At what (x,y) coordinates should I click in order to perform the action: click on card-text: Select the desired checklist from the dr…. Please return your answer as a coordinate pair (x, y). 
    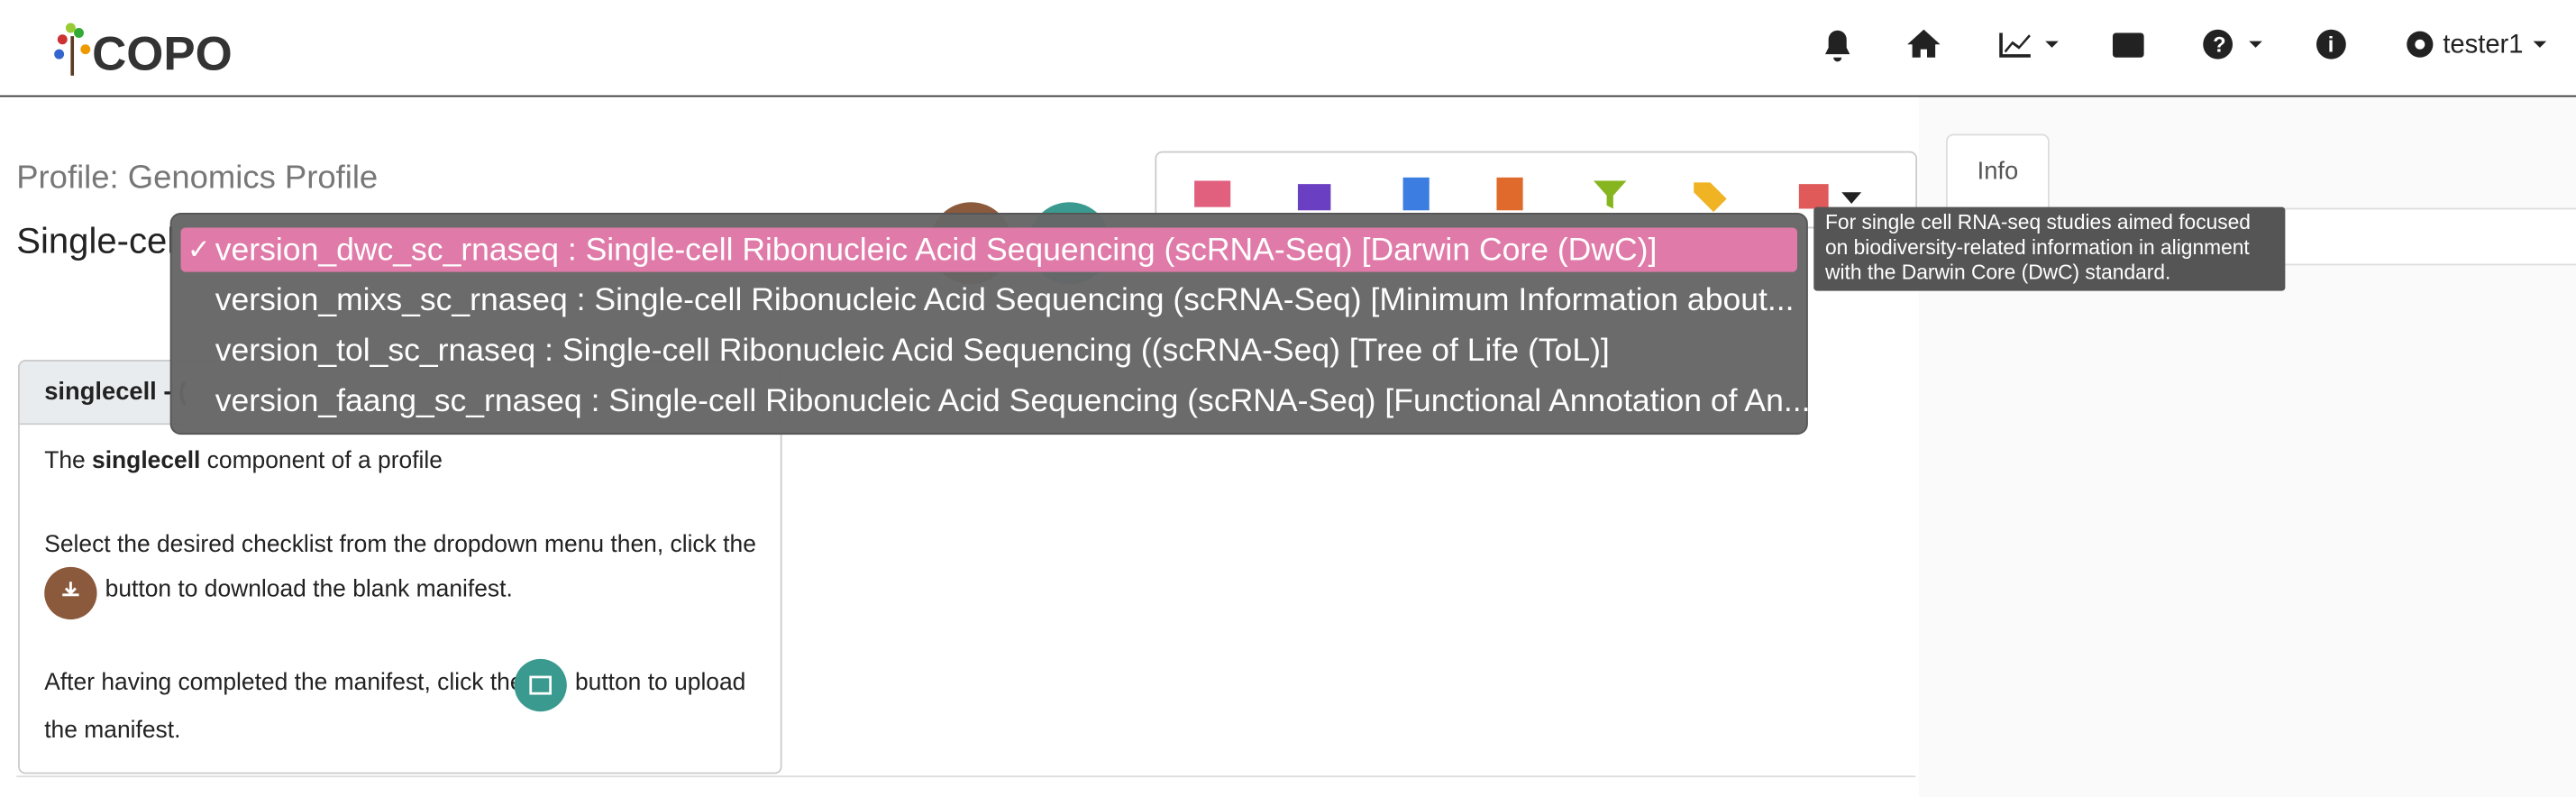
    Looking at the image, I should click on (400, 543).